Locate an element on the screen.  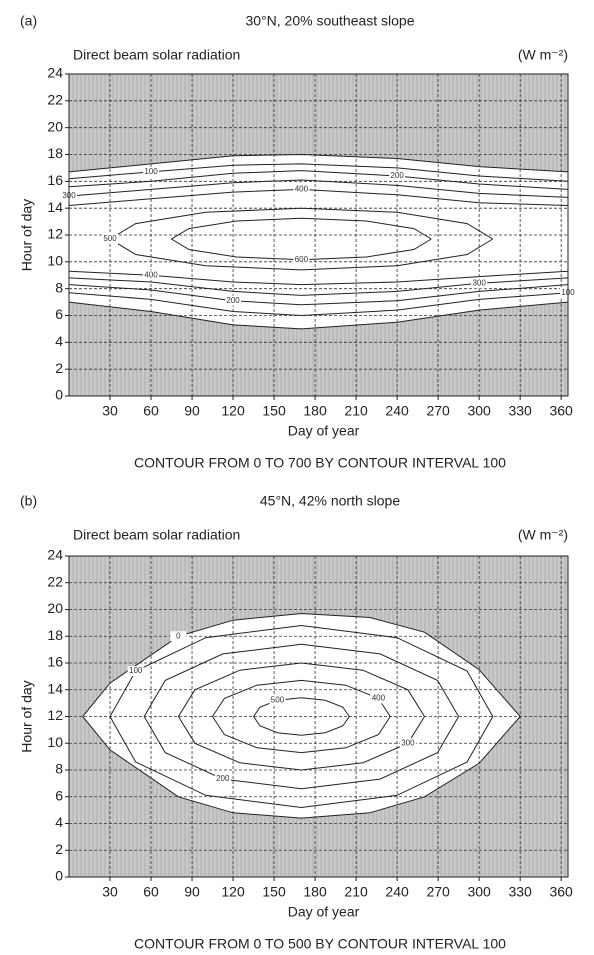
contour-label: 600 is located at coordinates (302, 259).